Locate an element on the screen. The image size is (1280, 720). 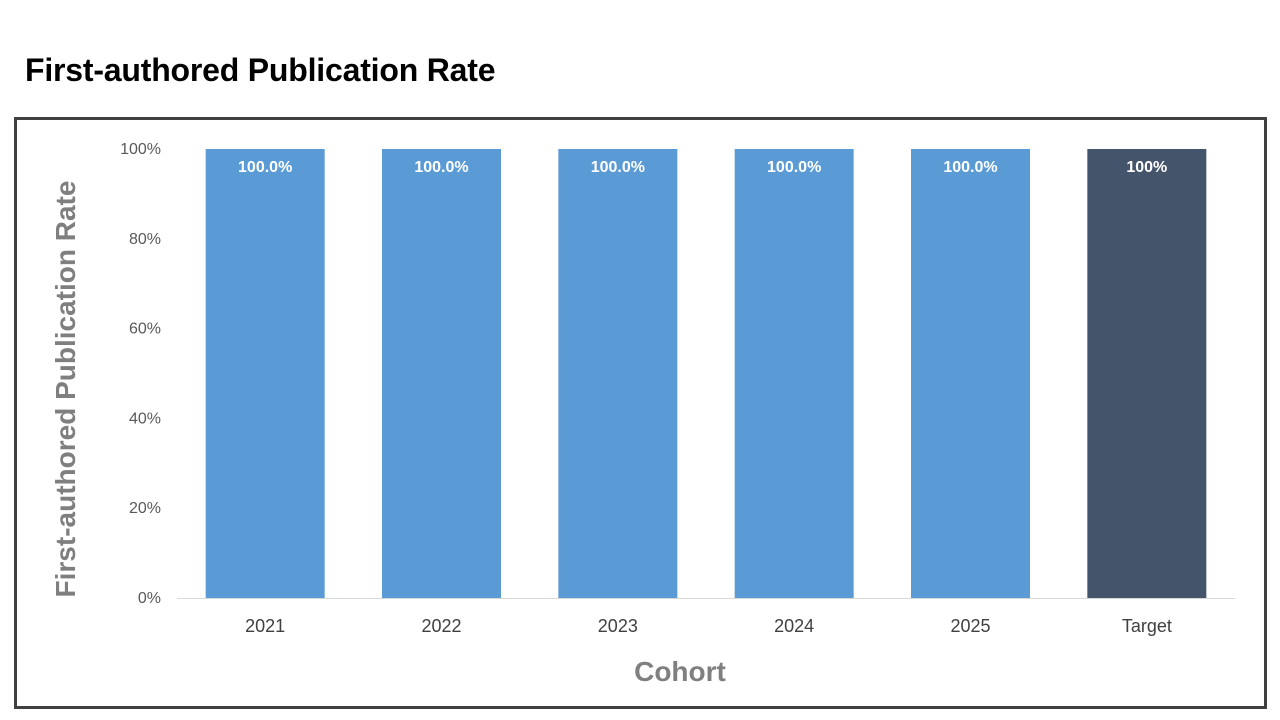
data-label: 100% is located at coordinates (1146, 167).